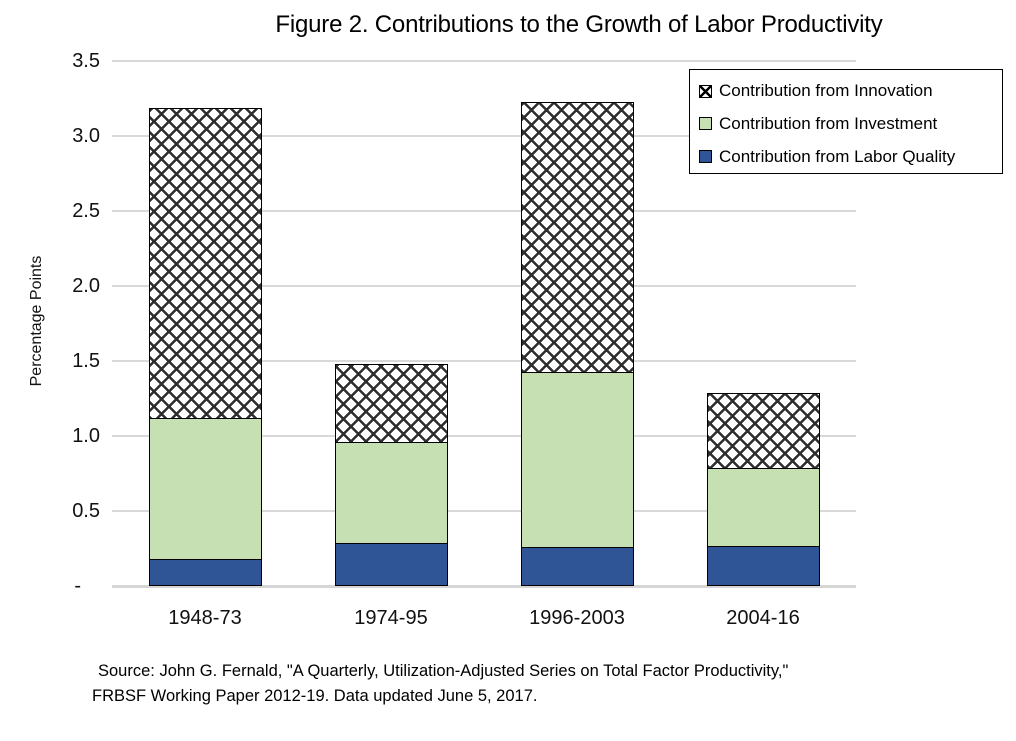 The width and height of the screenshot is (1016, 741). I want to click on y-axis-tick-labels: - 0.5 1.0 1.5 2.0 2.5 3.0 3.5, so click(50, 323).